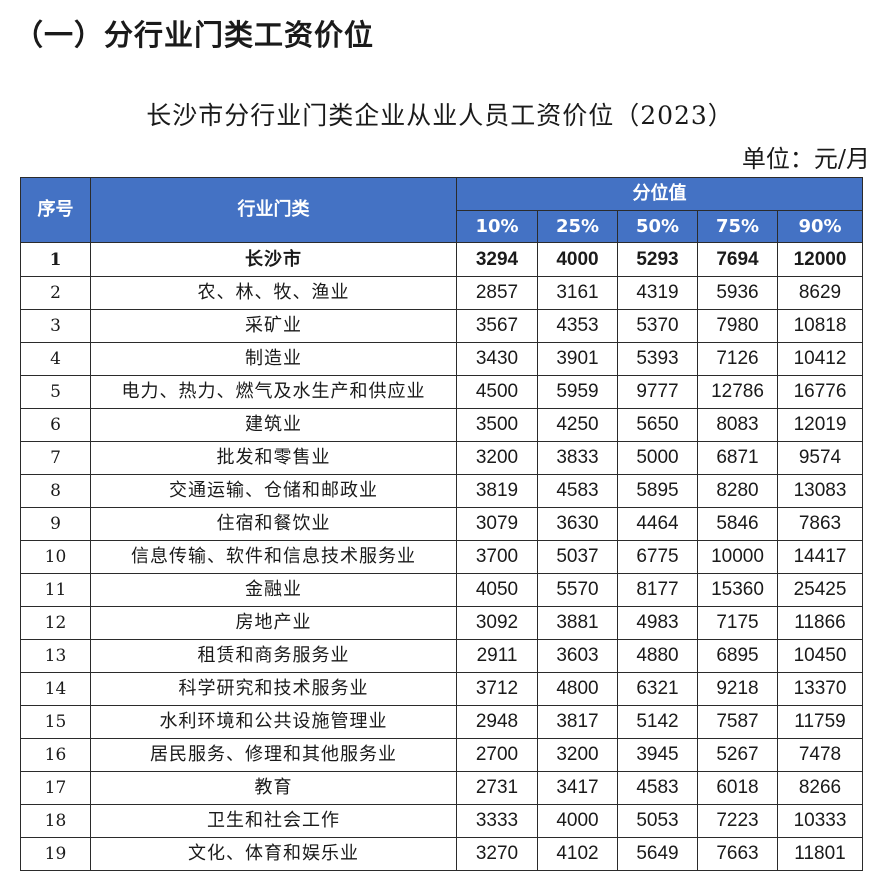 This screenshot has width=880, height=892. Describe the element at coordinates (577, 359) in the screenshot. I see `row-value-p25: 3901` at that location.